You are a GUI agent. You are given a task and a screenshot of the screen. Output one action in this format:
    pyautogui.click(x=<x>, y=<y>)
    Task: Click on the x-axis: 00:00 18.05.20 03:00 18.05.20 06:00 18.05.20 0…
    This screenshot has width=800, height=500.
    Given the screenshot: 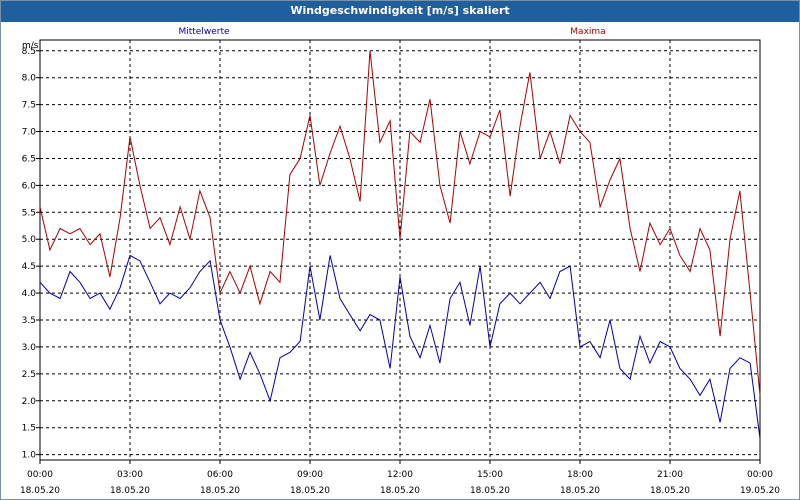 What is the action you would take?
    pyautogui.click(x=400, y=478)
    